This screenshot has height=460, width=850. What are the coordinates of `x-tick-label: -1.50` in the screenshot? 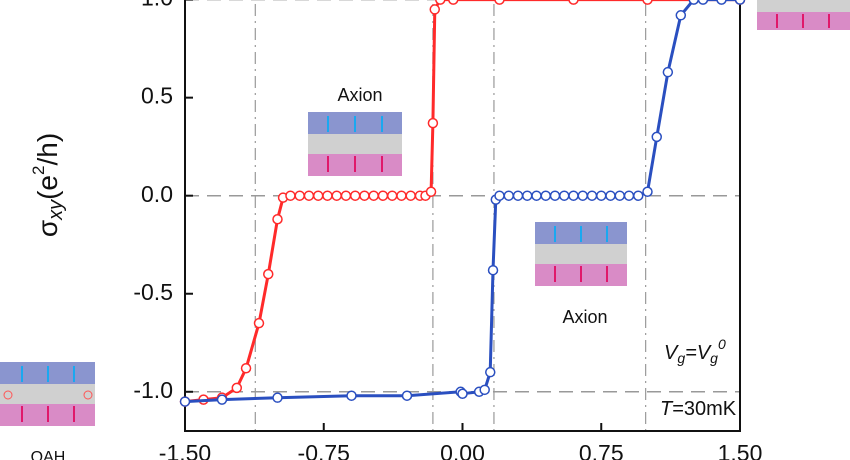 It's located at (185, 450).